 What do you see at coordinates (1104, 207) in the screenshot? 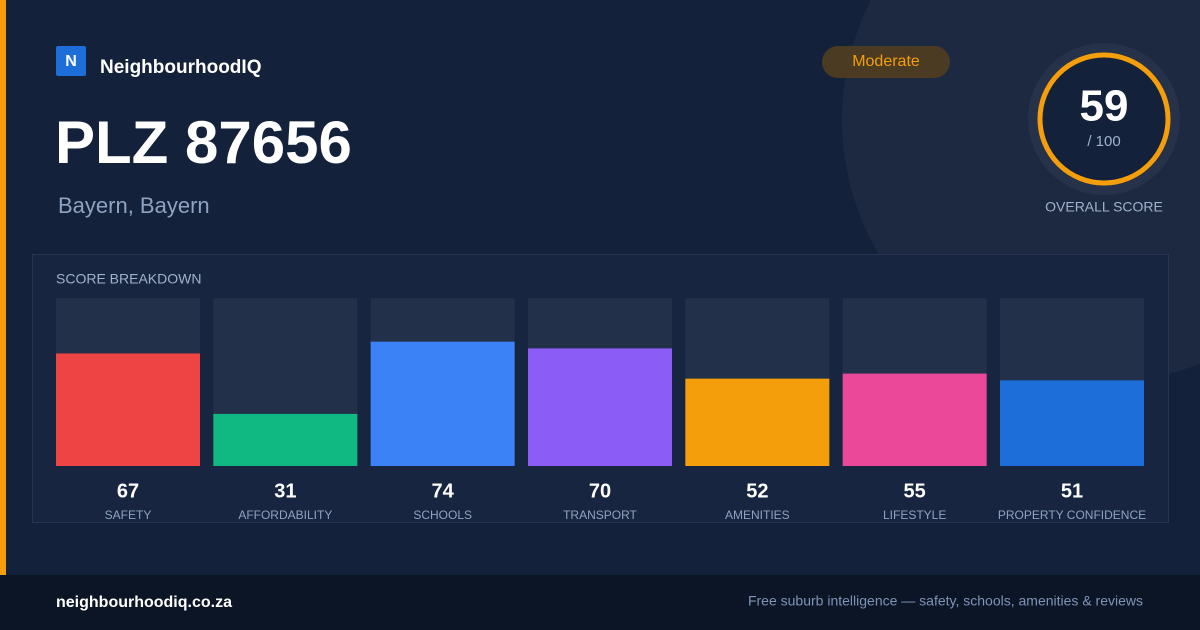
I see `score-label: OVERALL SCORE` at bounding box center [1104, 207].